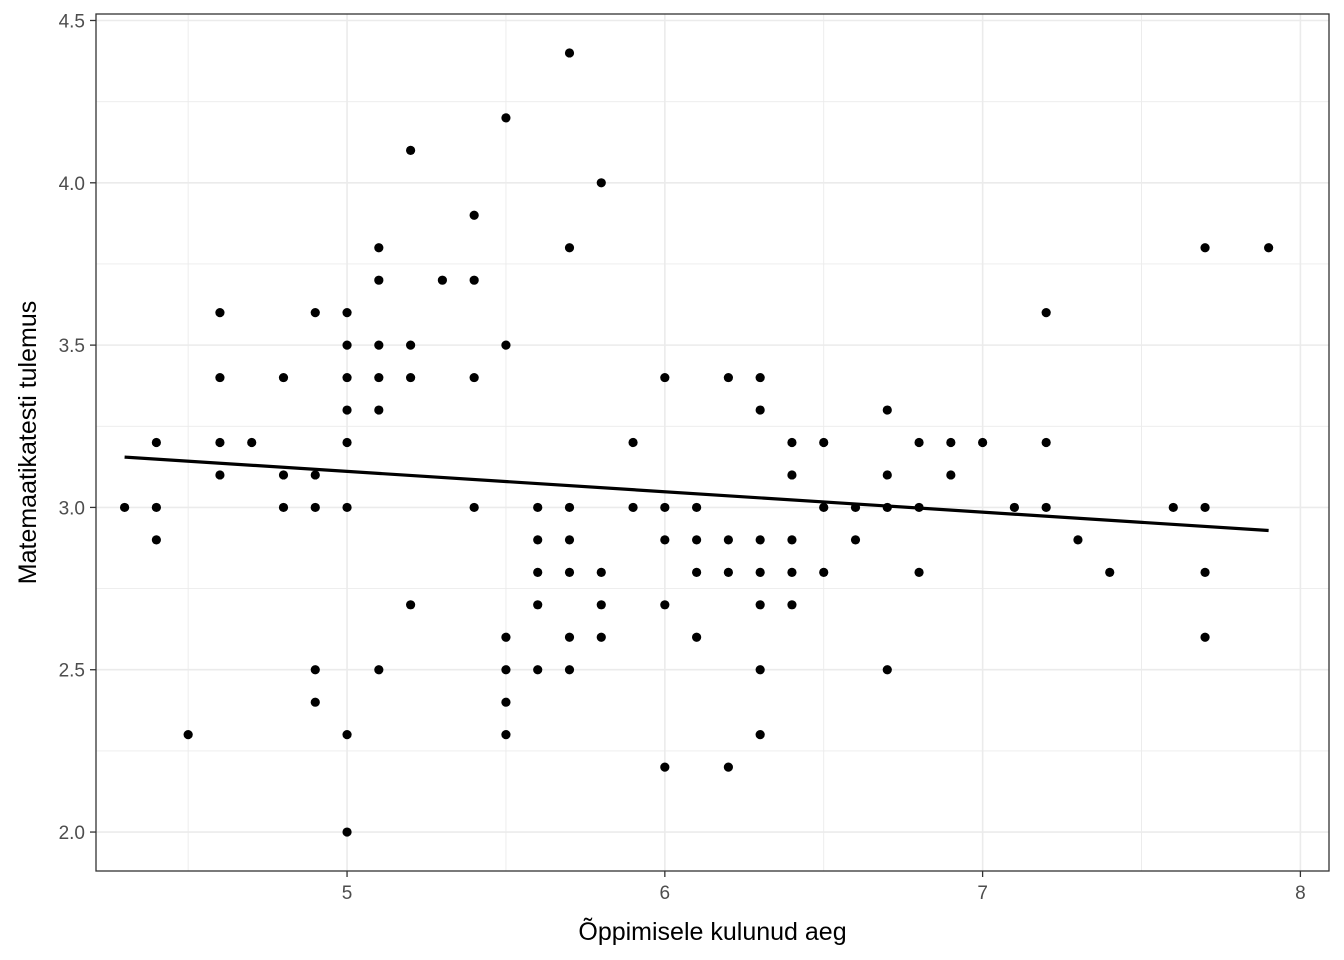  What do you see at coordinates (696, 494) in the screenshot?
I see `trend-line` at bounding box center [696, 494].